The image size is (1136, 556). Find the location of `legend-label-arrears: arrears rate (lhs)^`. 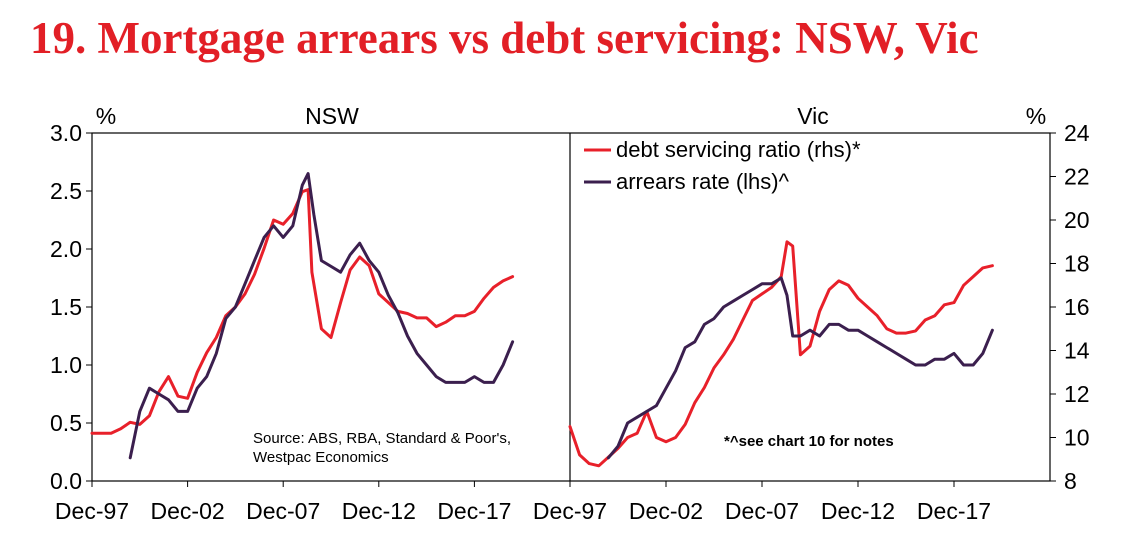

legend-label-arrears: arrears rate (lhs)^ is located at coordinates (703, 181).